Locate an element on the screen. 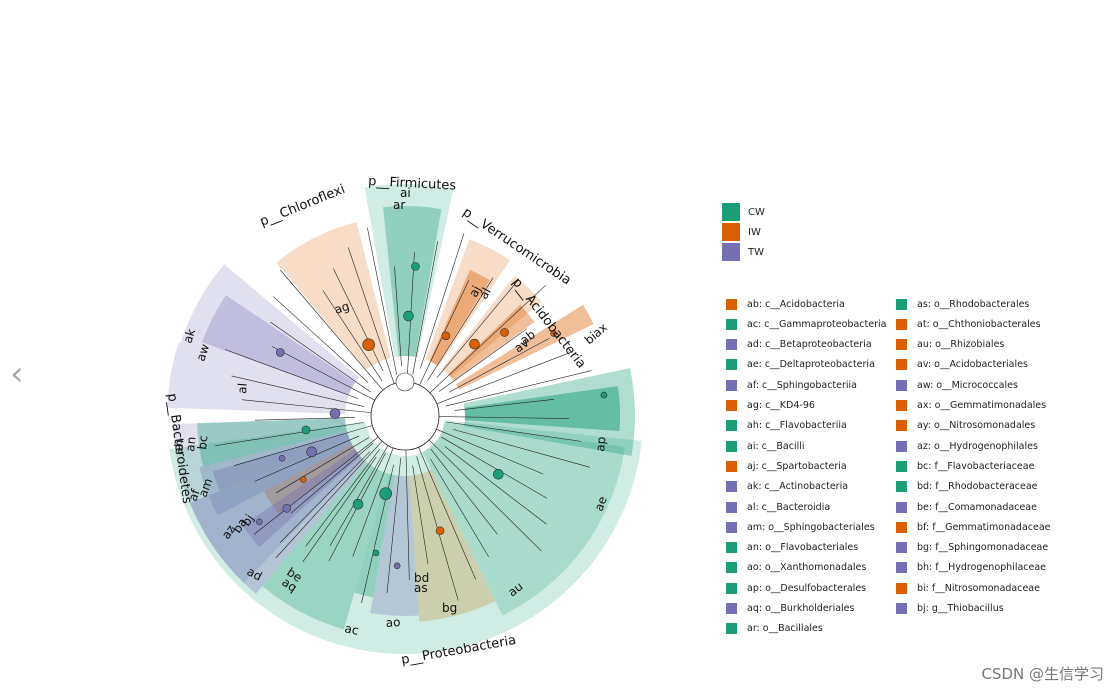 The height and width of the screenshot is (692, 1118). clade-legend-item: ae: c__Deltaproteobacteria is located at coordinates (800, 365).